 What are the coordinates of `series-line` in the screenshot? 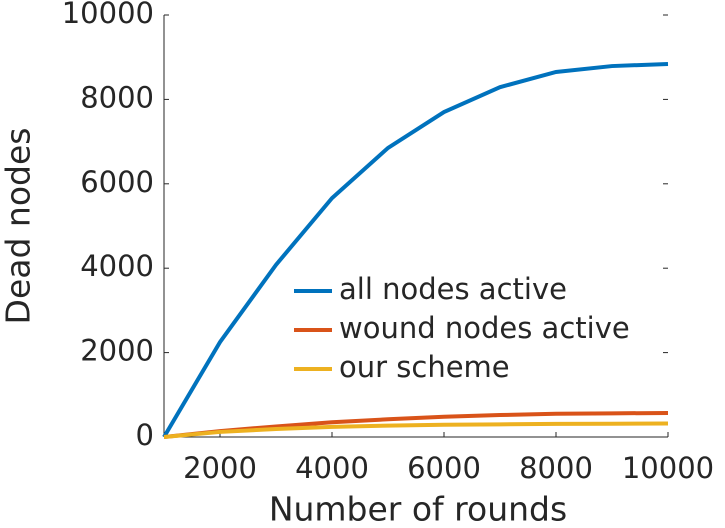 It's located at (416, 430).